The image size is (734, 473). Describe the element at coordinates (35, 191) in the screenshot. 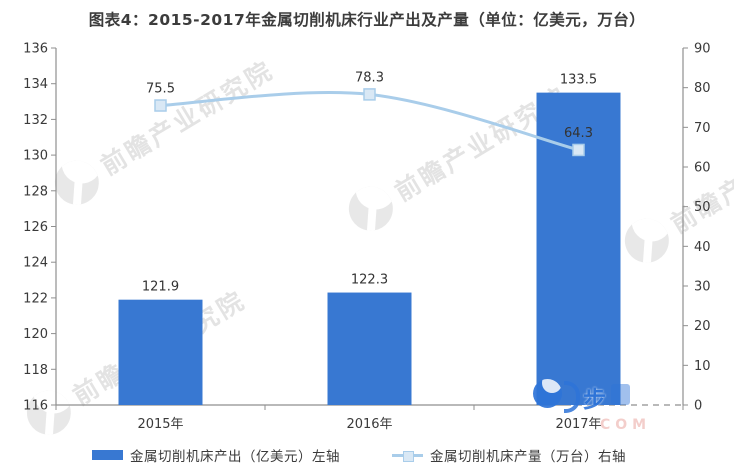

I see `left-tick-label: 128` at that location.